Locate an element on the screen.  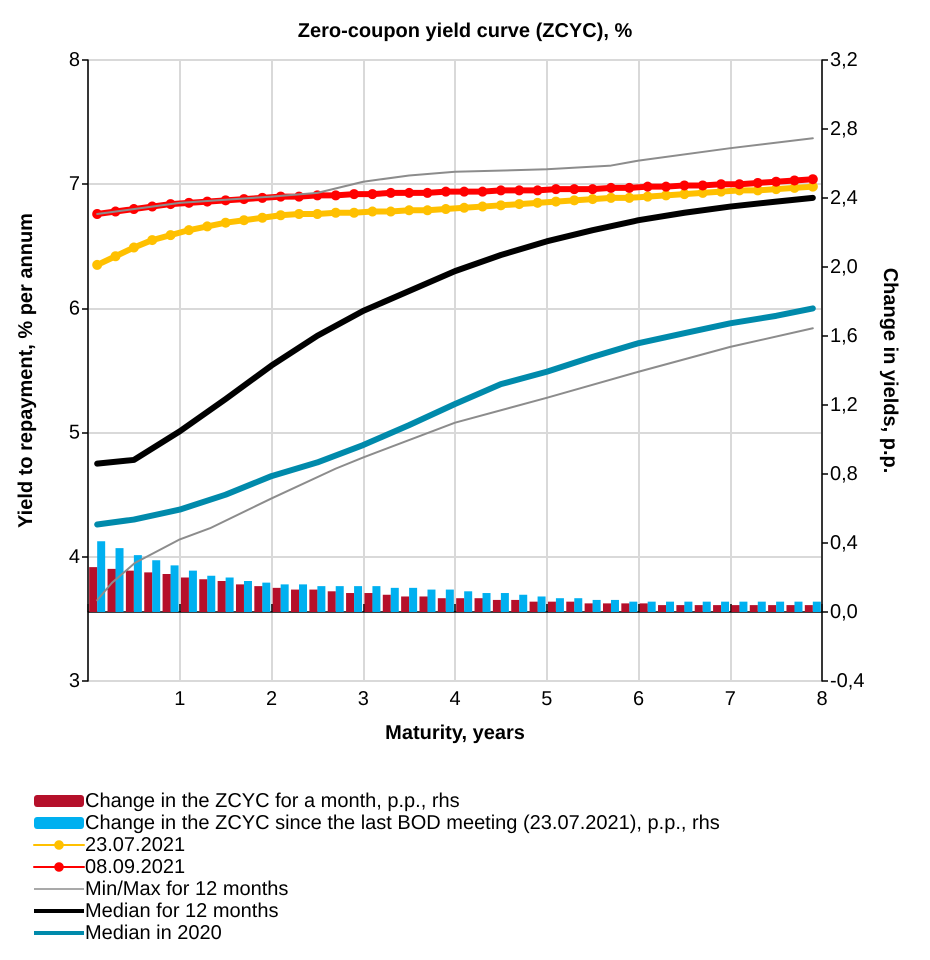
y2-tick-label: -0,4 is located at coordinates (847, 681).